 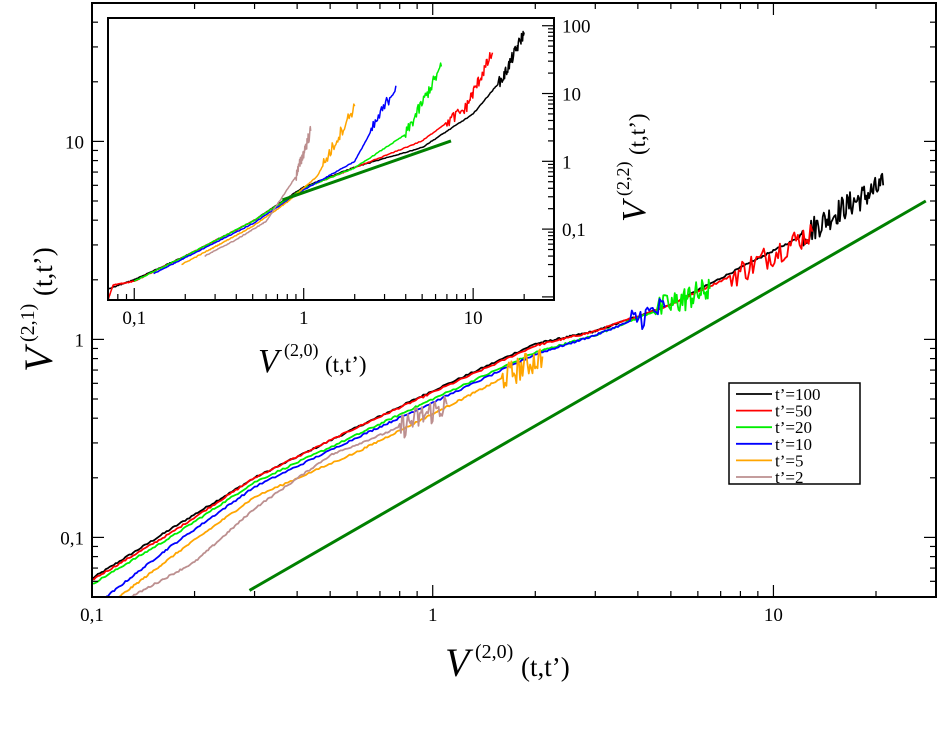 I want to click on inset-x-label-args: (t,t’), so click(x=346, y=364).